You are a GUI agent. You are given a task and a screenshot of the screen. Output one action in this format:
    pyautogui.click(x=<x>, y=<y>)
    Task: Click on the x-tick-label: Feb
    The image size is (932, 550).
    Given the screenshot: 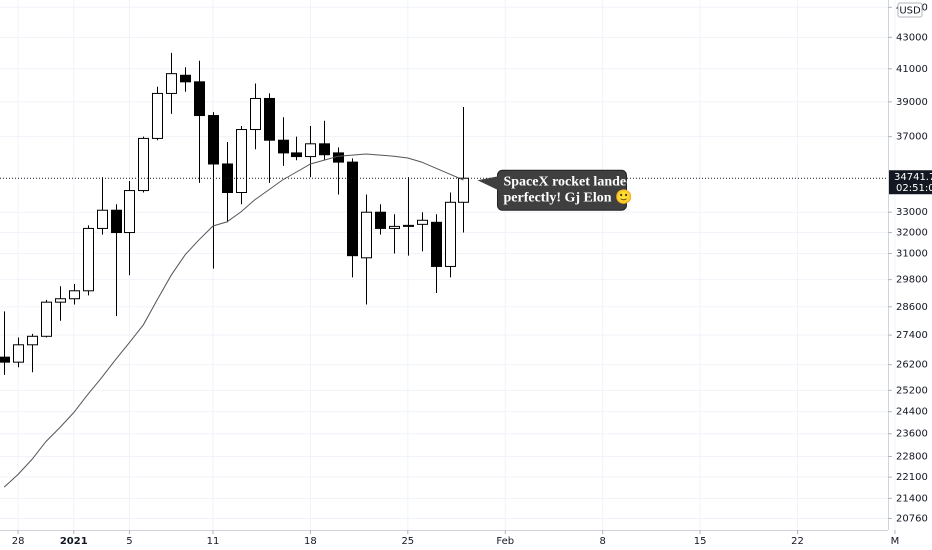 What is the action you would take?
    pyautogui.click(x=505, y=541)
    